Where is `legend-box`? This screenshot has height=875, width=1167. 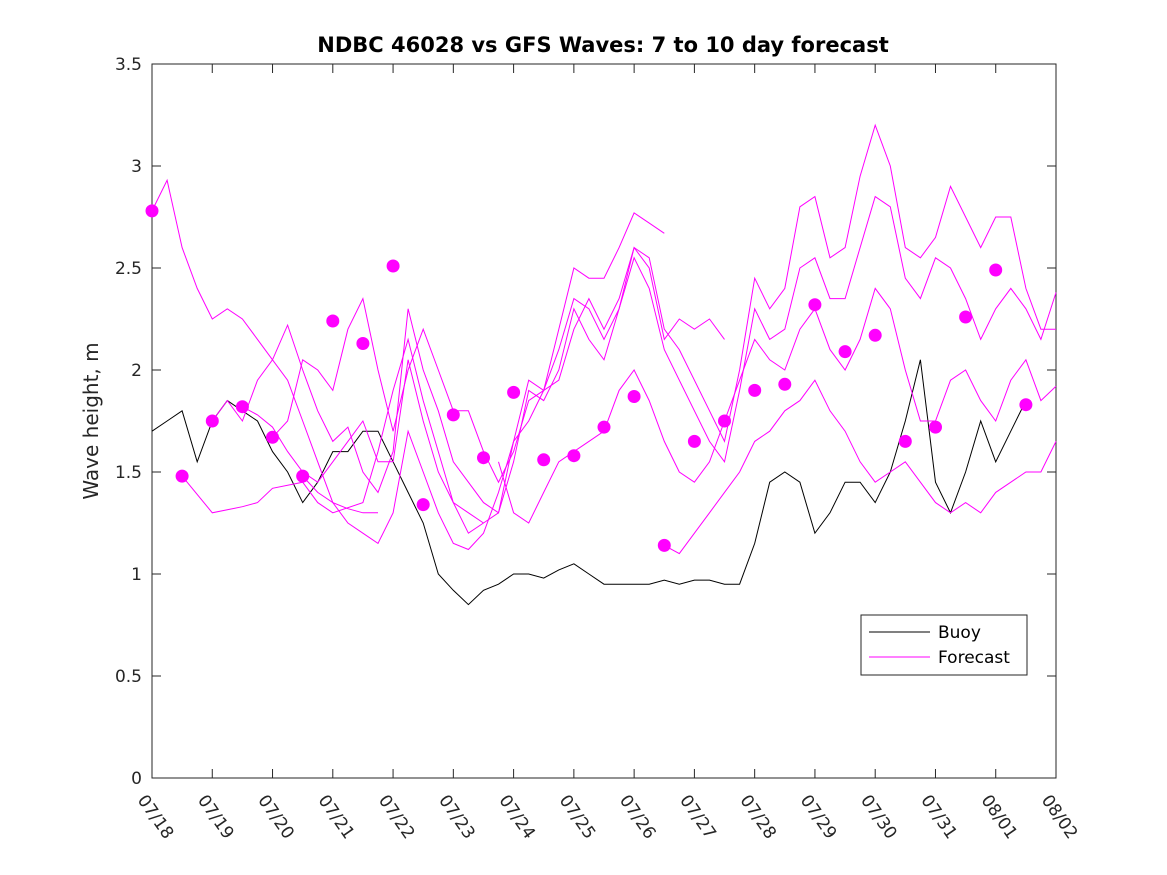 legend-box is located at coordinates (944, 645).